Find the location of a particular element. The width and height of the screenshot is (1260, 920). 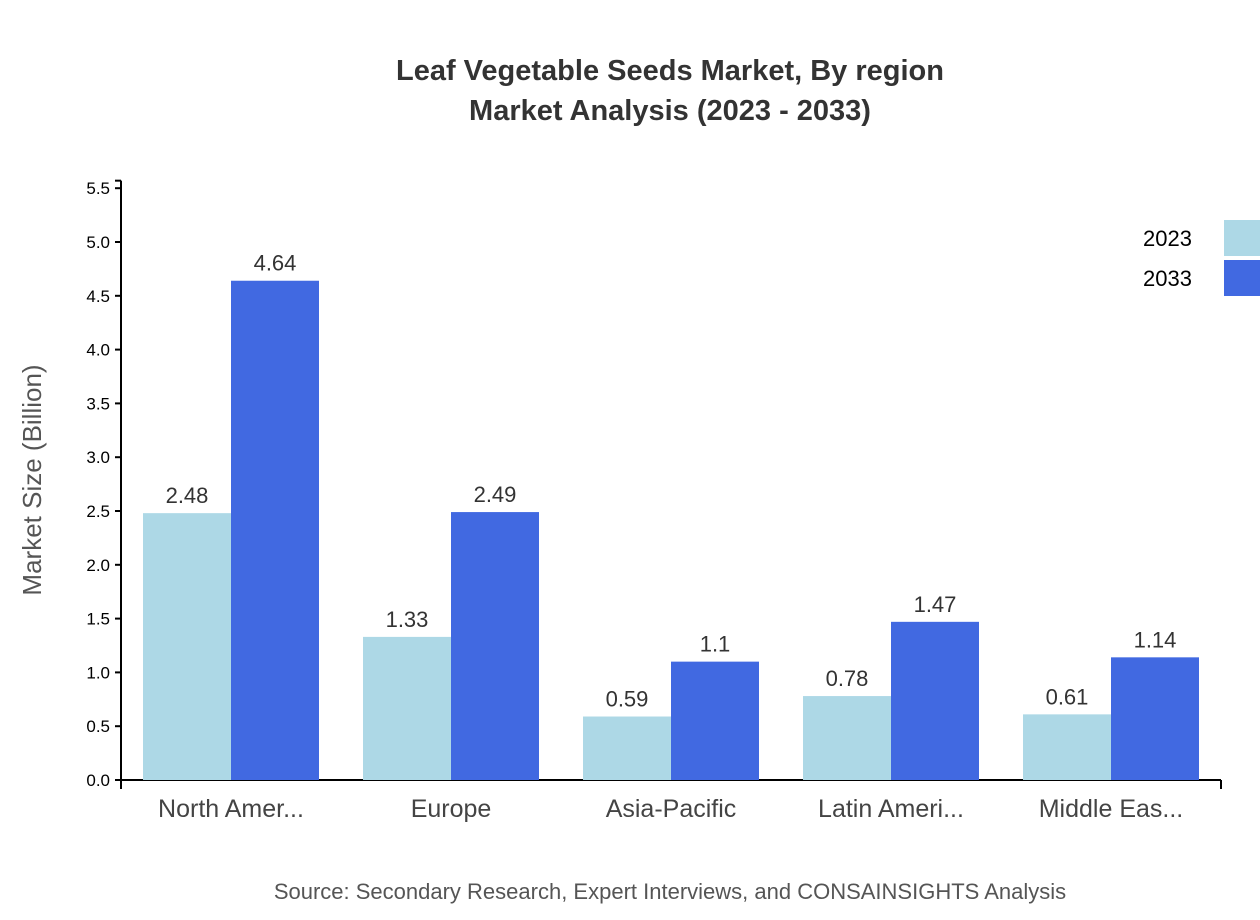

data-label: 4.64 is located at coordinates (275, 263).